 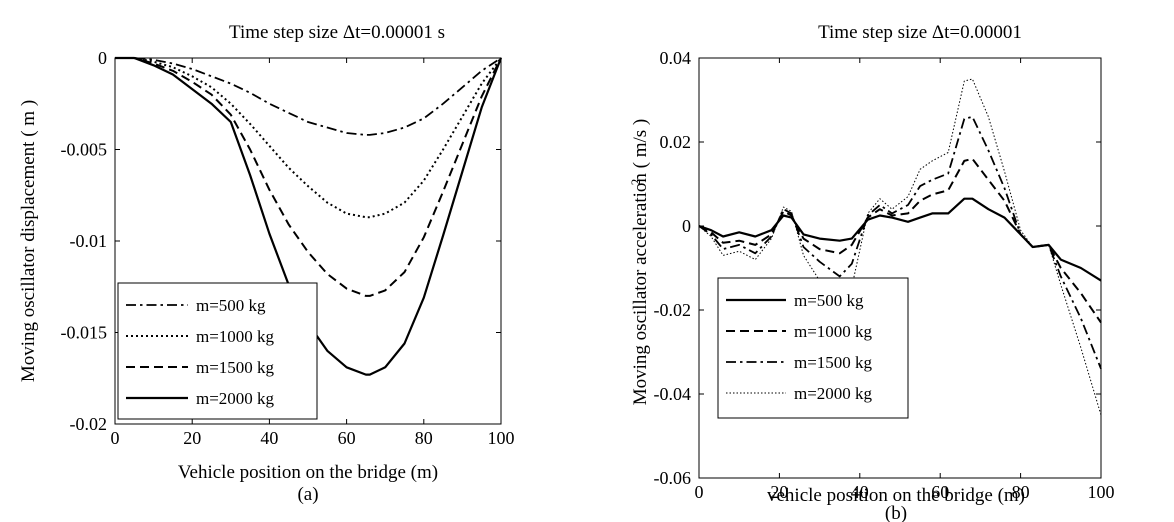 I want to click on y-tick-label: -0.01, so click(x=89, y=241).